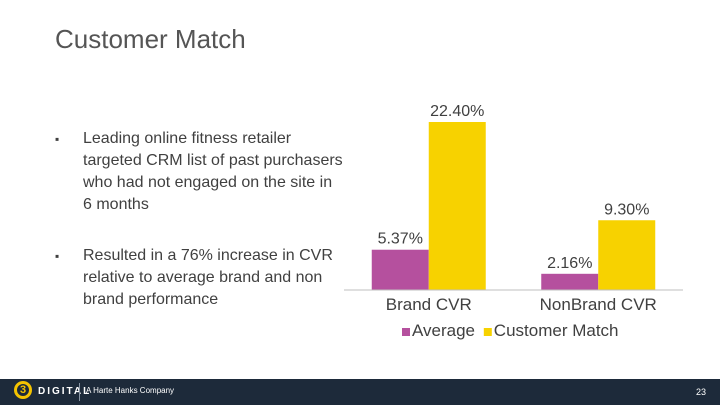  What do you see at coordinates (360, 392) in the screenshot?
I see `footer-bar: 3 DIGITAL A Harte Hanks Company 23` at bounding box center [360, 392].